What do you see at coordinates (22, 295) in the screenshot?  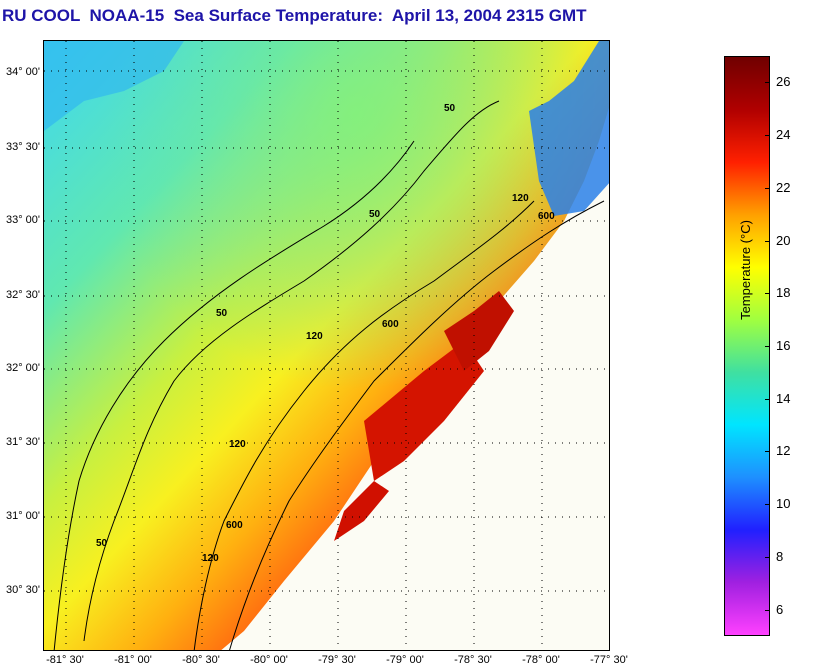 I see `latitude-label: 32° 30'` at bounding box center [22, 295].